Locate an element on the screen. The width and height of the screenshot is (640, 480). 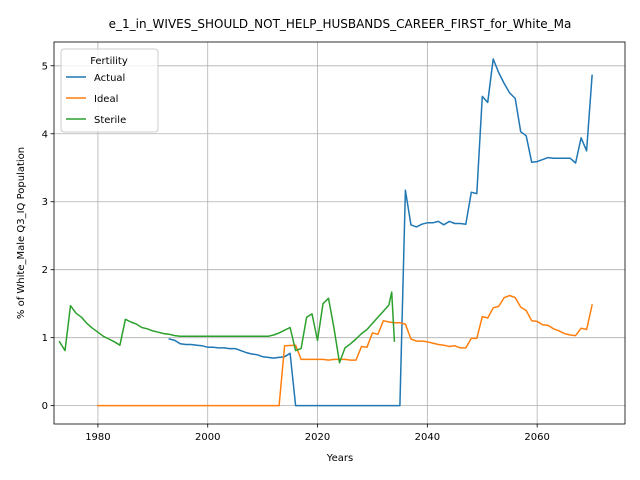
legend: Fertility Actual Ideal Sterile is located at coordinates (109, 90).